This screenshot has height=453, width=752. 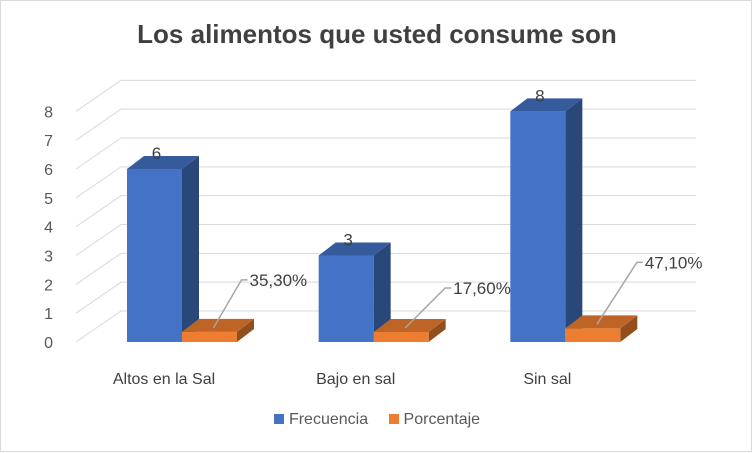 What do you see at coordinates (48, 257) in the screenshot?
I see `y-tick-label: 3` at bounding box center [48, 257].